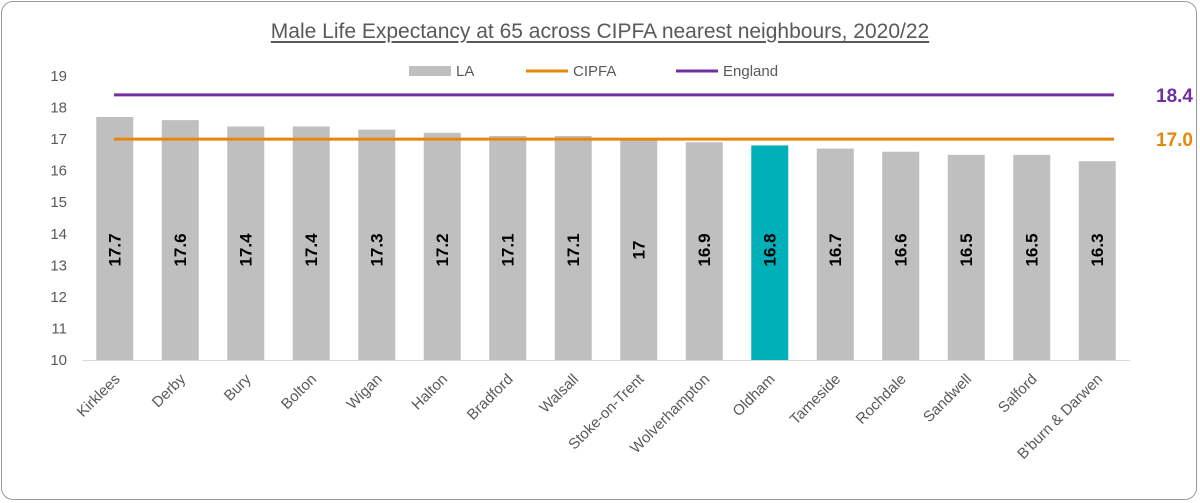 The image size is (1200, 503). I want to click on bar-oldham, so click(770, 252).